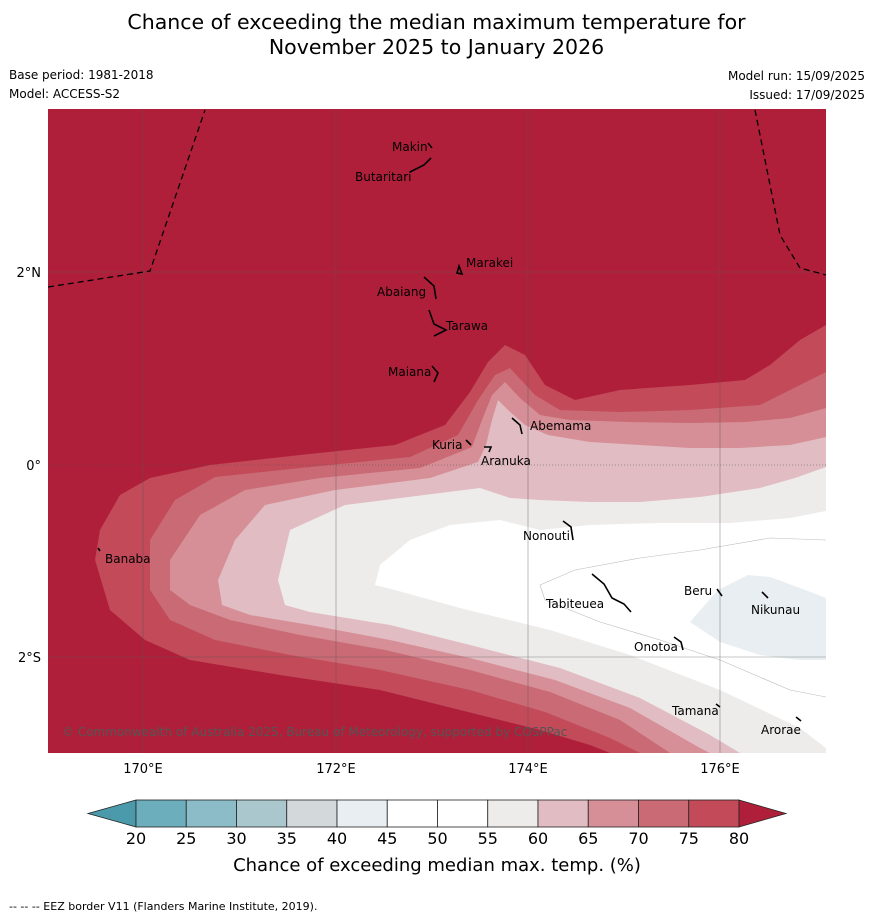 The width and height of the screenshot is (873, 919). What do you see at coordinates (401, 292) in the screenshot?
I see `label-abaiang: Abaiang` at bounding box center [401, 292].